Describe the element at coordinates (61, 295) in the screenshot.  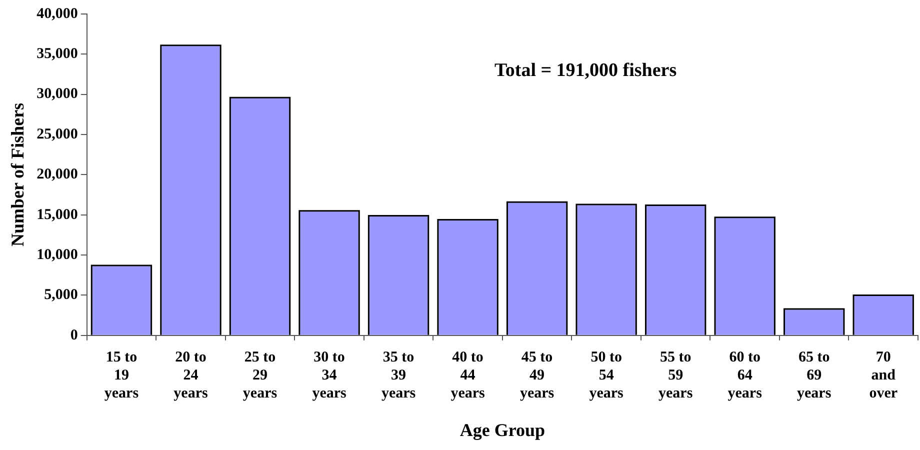
I see `y-tick-label: 5,000` at that location.